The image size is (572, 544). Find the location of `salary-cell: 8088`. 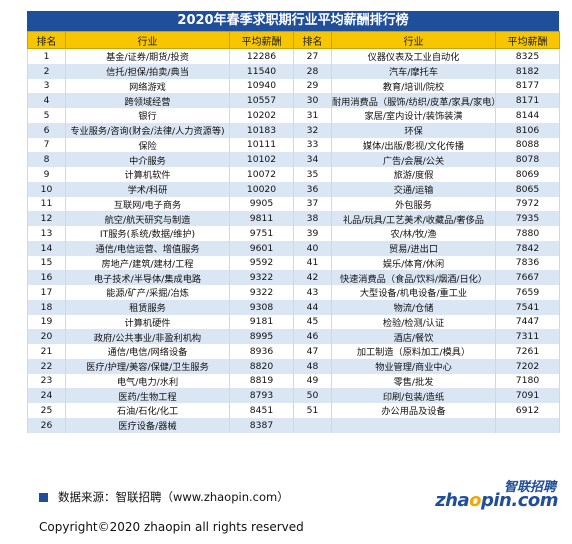

salary-cell: 8088 is located at coordinates (527, 145).